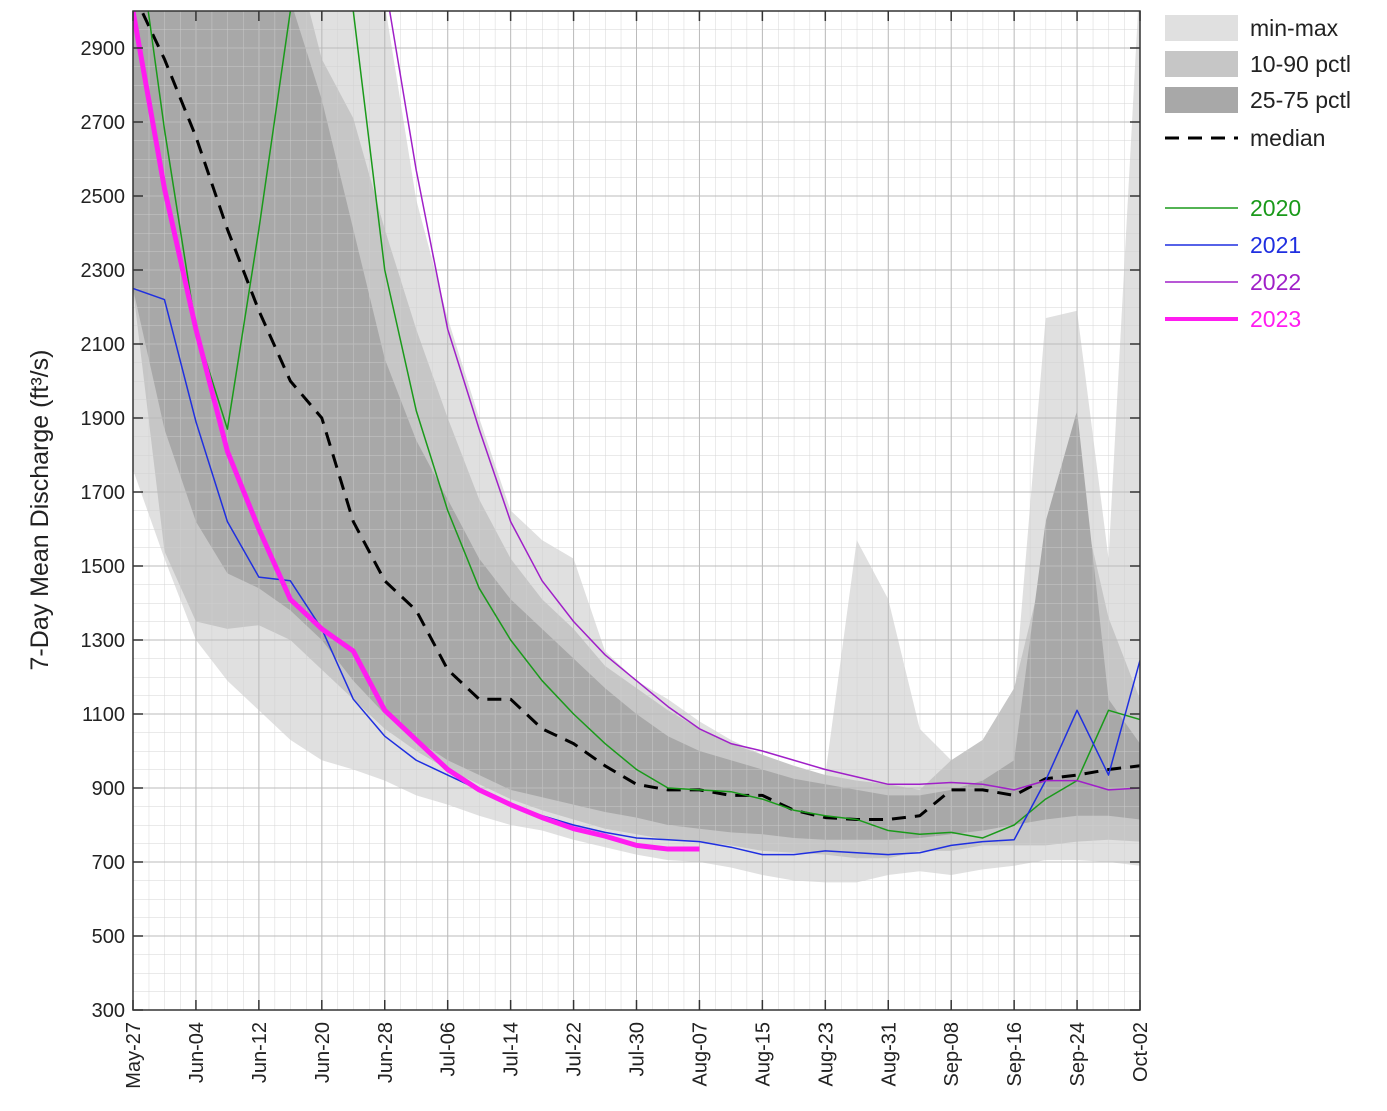 The height and width of the screenshot is (1111, 1387). Describe the element at coordinates (1015, 1054) in the screenshot. I see `x-tick-label: Sep-16` at that location.